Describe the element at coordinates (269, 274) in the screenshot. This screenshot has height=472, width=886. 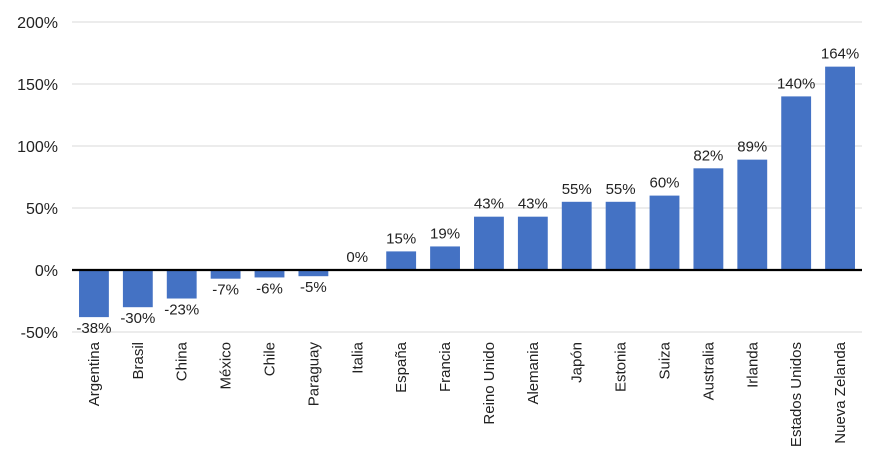
I see `bar-chile` at that location.